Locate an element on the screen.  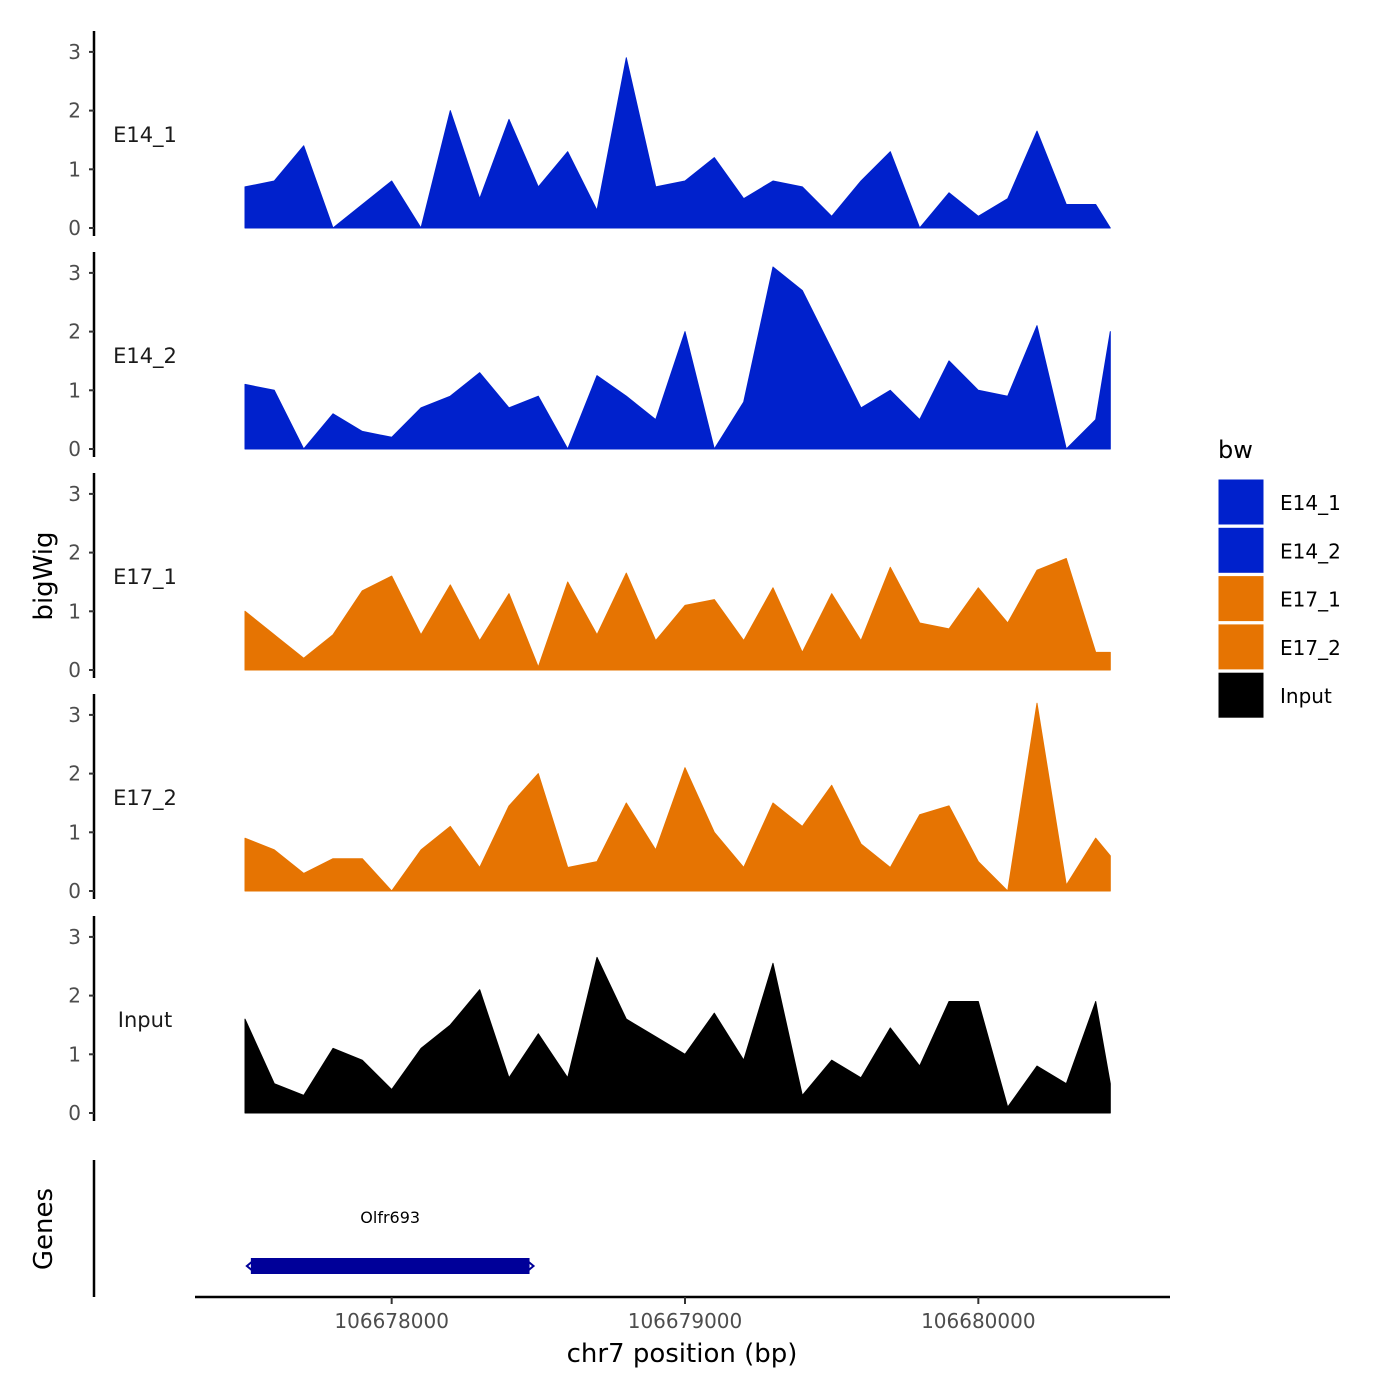
x-axis: 106678000 106679000 106680000 is located at coordinates (682, 1314).